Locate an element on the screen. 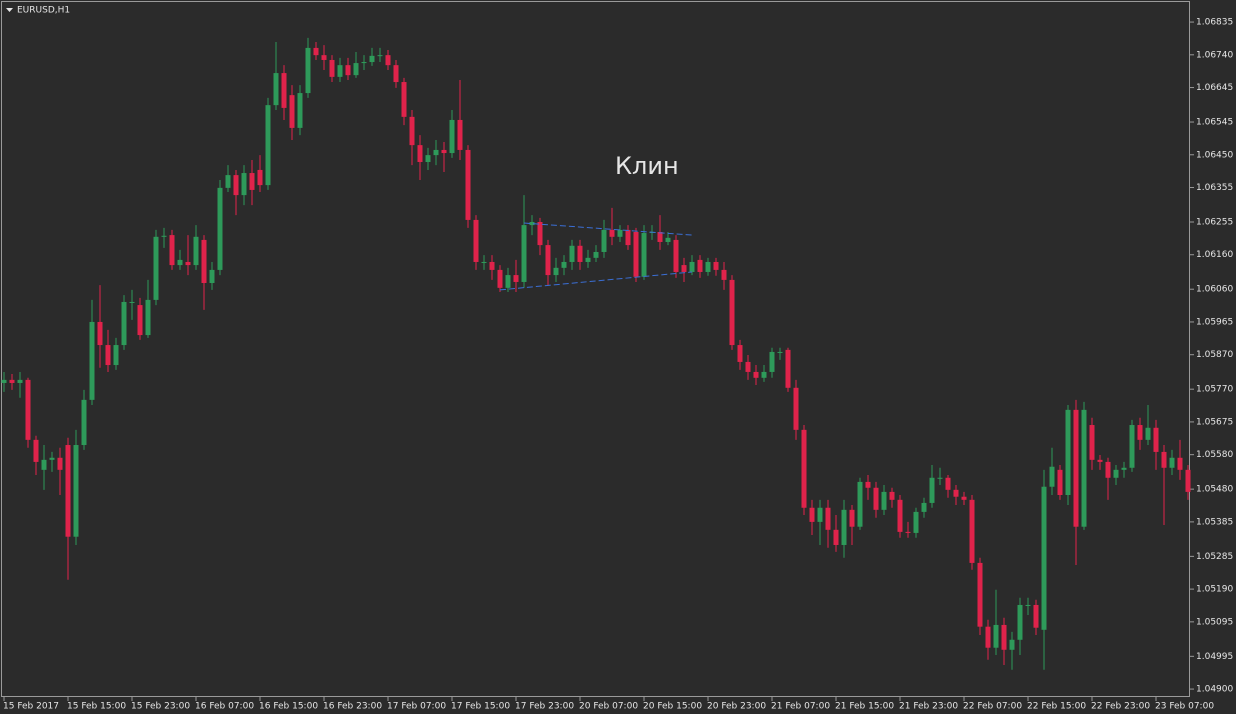  y-tick-label: 1.05190 is located at coordinates (1214, 590).